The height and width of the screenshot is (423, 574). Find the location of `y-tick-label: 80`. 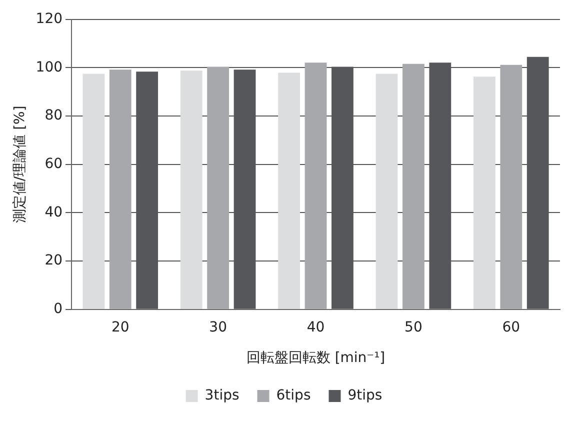

y-tick-label: 80 is located at coordinates (53, 116).